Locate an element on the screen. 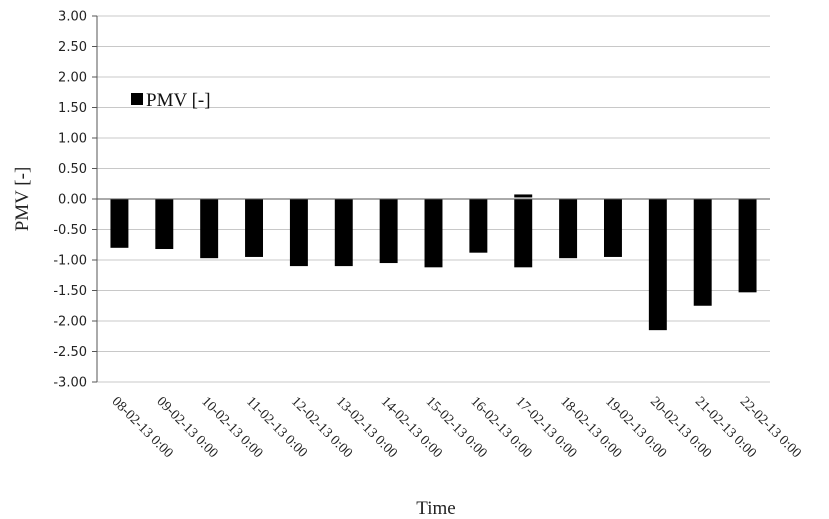  legend: PMV [-] is located at coordinates (171, 100).